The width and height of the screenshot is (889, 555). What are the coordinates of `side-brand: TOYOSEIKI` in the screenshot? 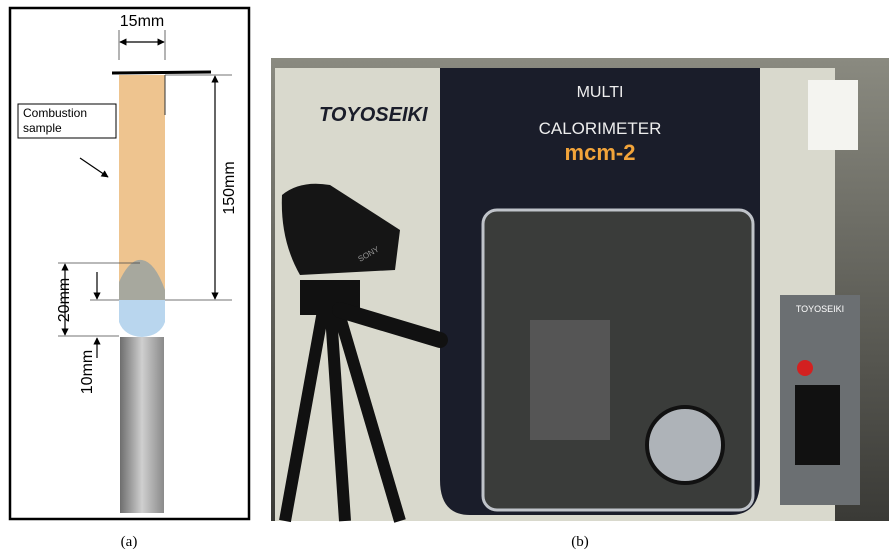 It's located at (820, 309).